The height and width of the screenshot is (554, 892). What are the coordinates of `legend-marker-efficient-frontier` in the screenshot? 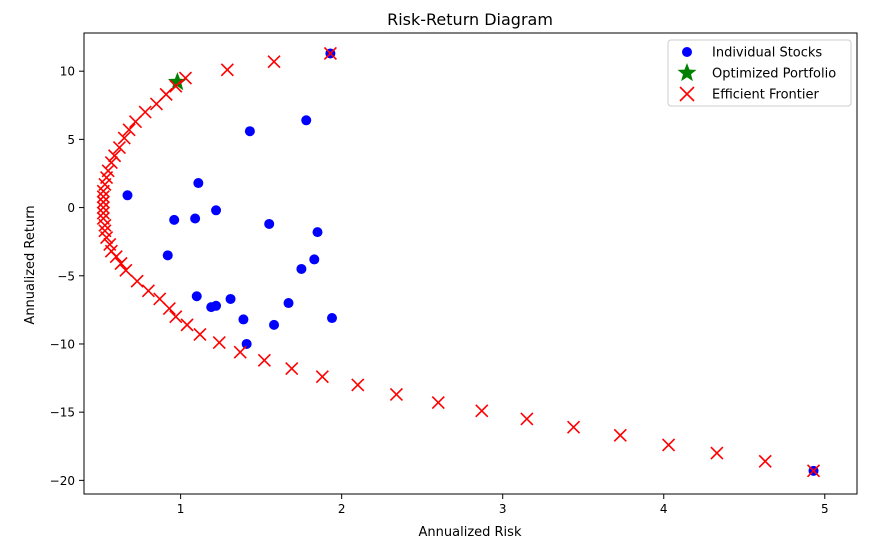 It's located at (687, 94).